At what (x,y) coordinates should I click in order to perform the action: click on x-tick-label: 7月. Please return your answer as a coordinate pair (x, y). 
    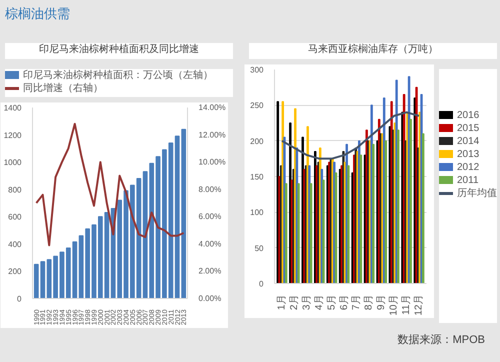
    Looking at the image, I should click on (356, 302).